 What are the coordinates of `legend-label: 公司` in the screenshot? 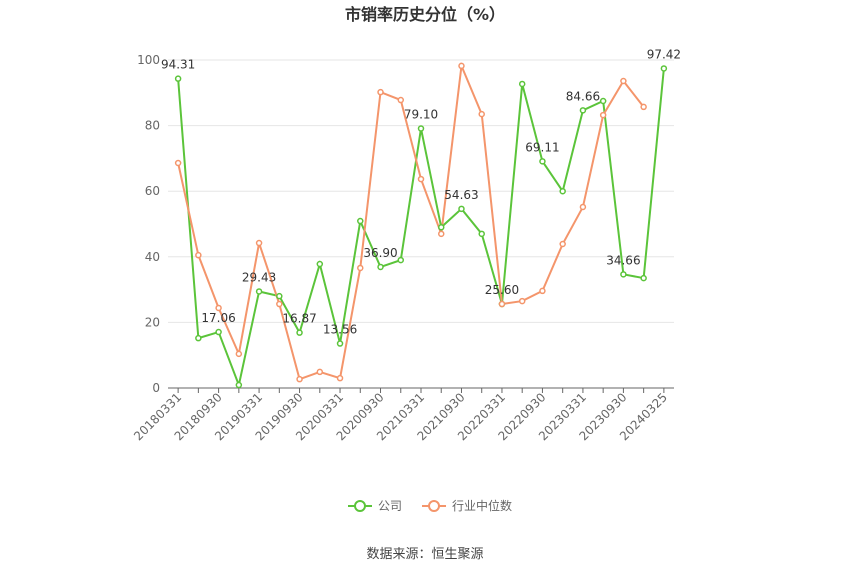 It's located at (390, 506).